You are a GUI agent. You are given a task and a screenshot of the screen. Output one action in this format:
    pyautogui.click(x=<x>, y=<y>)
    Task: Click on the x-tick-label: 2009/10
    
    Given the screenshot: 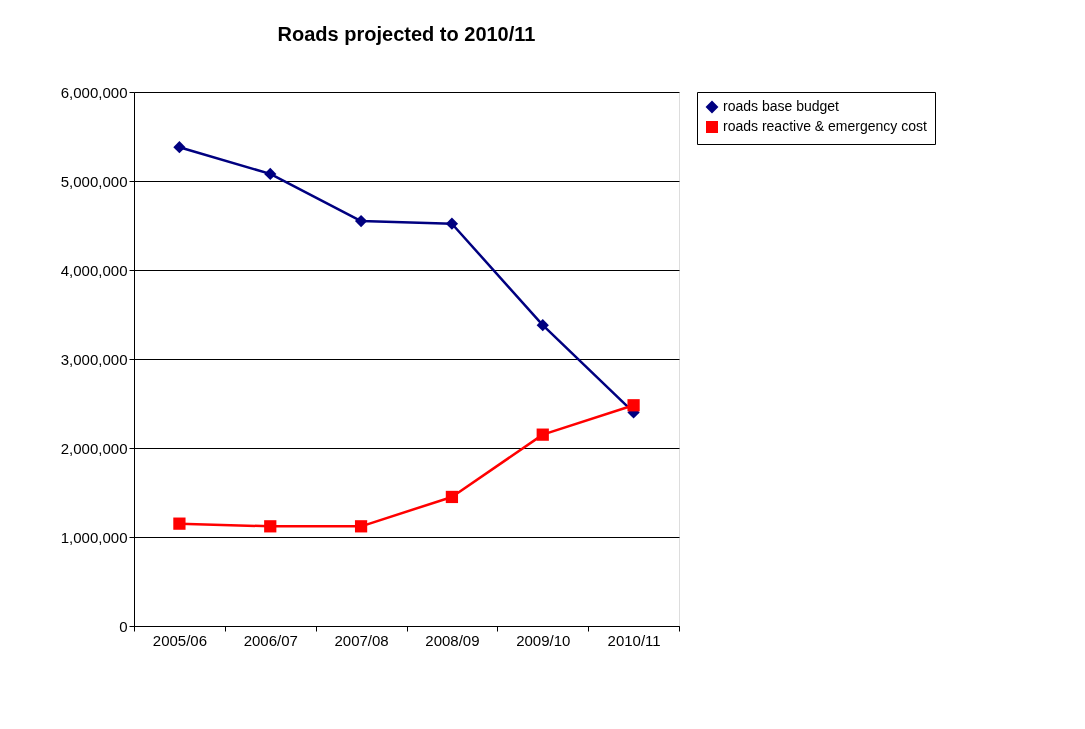 What is the action you would take?
    pyautogui.click(x=543, y=640)
    